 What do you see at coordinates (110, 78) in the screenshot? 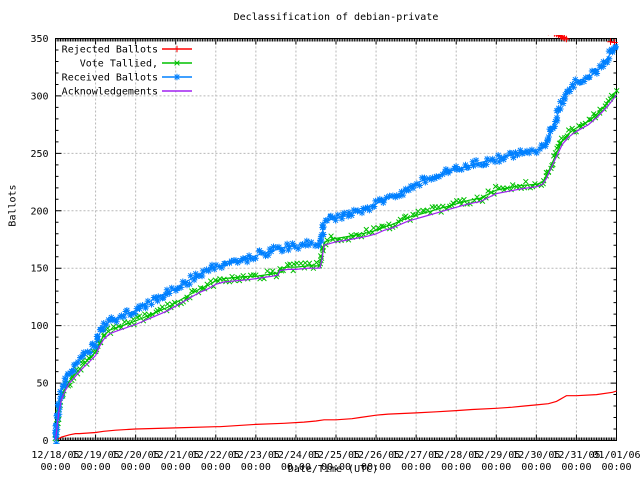
I see `legend-label: Received Ballots` at bounding box center [110, 78].